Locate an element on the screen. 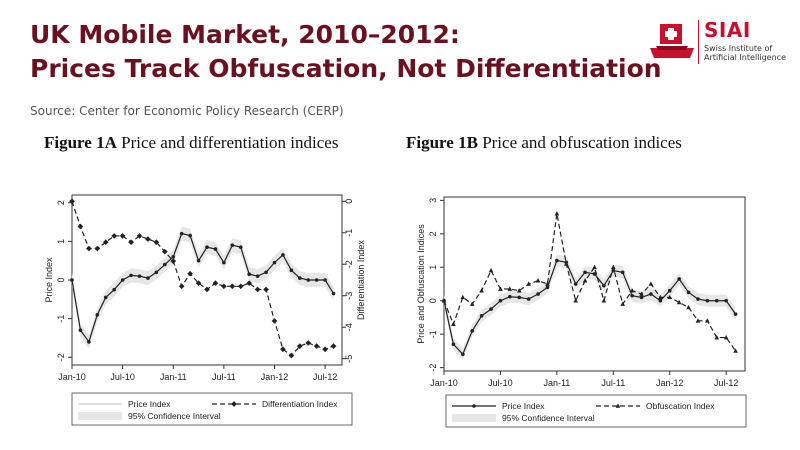 The image size is (800, 450). fig1a-legend-price-label: Price Index is located at coordinates (149, 404).